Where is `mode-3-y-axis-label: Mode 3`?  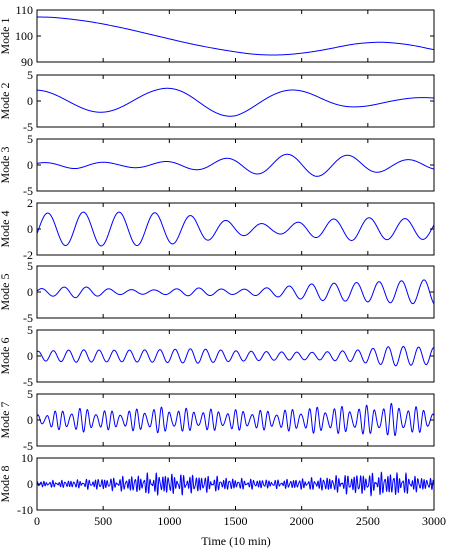 mode-3-y-axis-label: Mode 3 is located at coordinates (6, 165).